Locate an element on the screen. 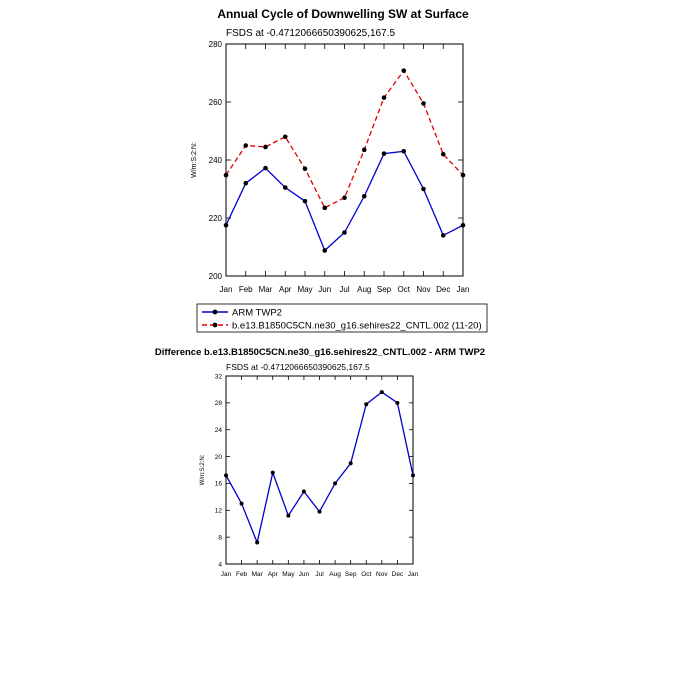 The image size is (675, 675). chart2-x-axis: Jan Feb Mar Apr May Jun Jul Aug Sep Oct Nov Dec Jan is located at coordinates (320, 477).